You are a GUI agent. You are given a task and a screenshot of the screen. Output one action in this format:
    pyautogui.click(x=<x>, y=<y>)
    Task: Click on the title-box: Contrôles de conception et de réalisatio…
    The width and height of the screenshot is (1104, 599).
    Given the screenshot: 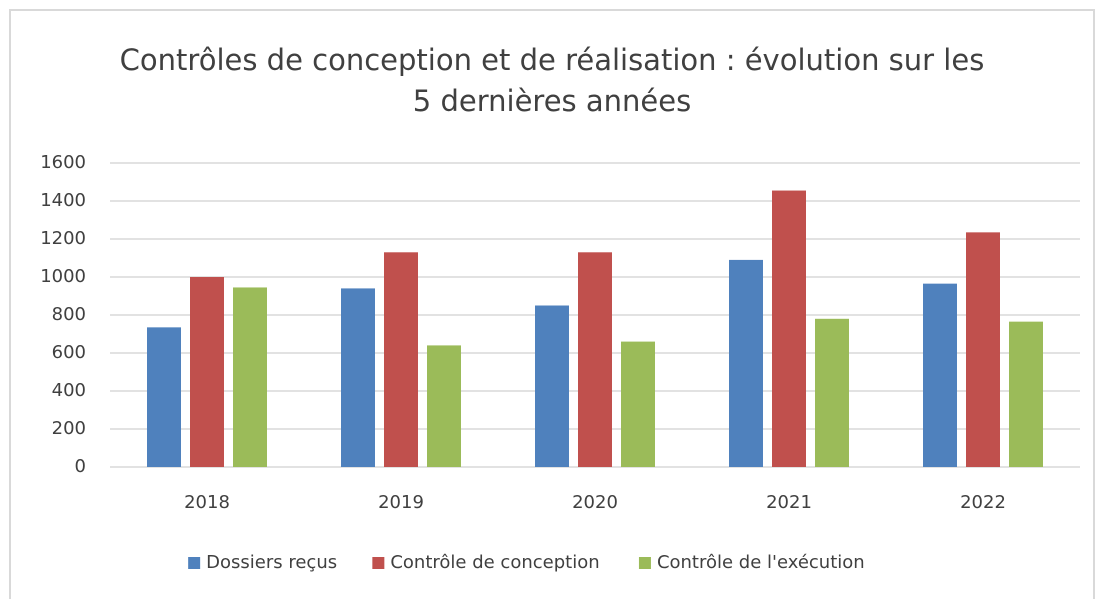 What is the action you would take?
    pyautogui.click(x=552, y=81)
    